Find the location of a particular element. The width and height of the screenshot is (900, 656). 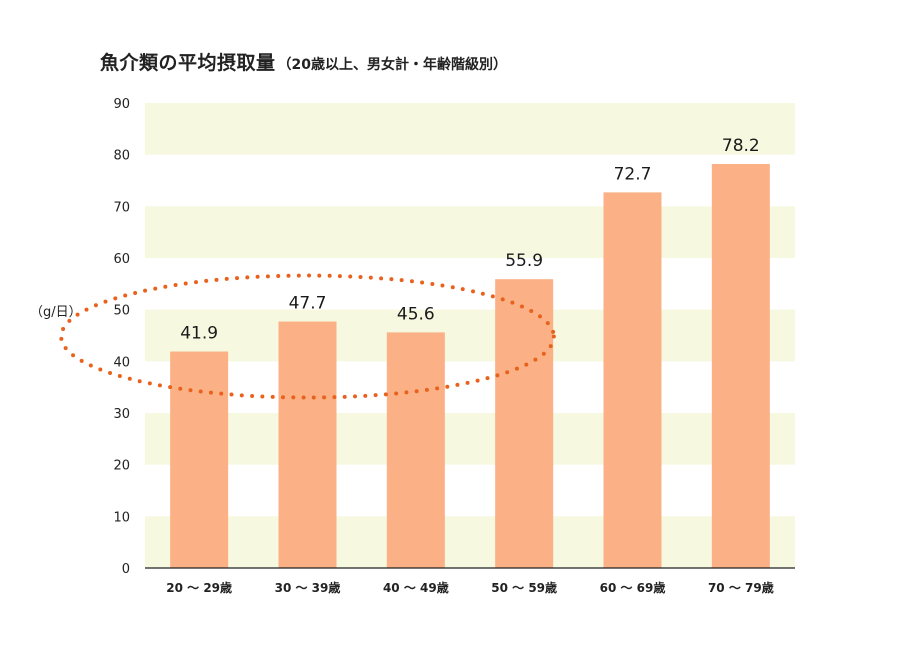

category-label: 30 ～ 39歳 is located at coordinates (308, 587).